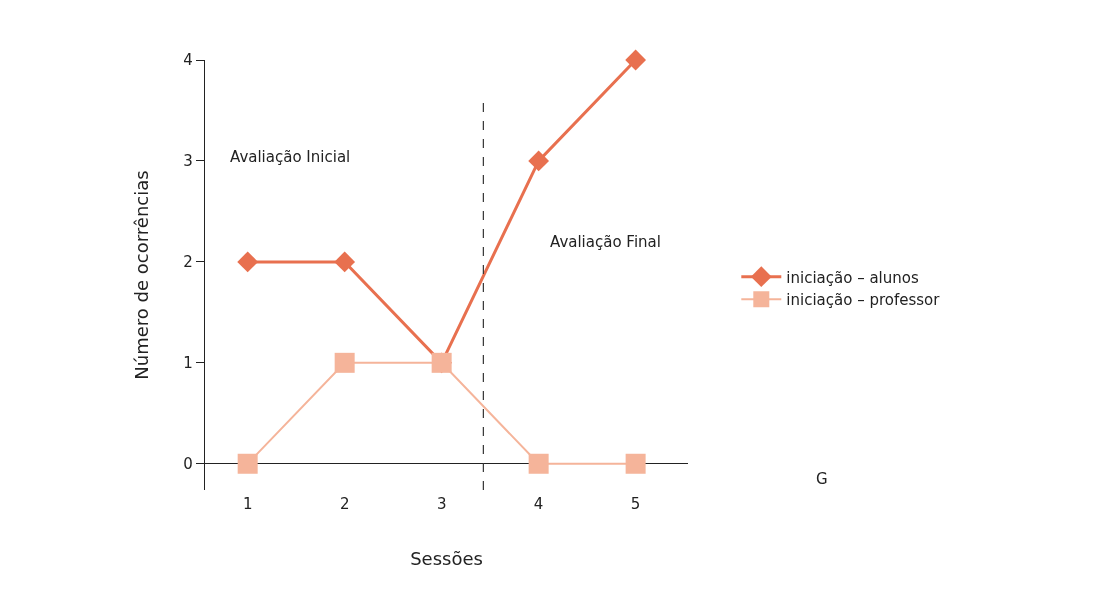 The image size is (1094, 608). What do you see at coordinates (188, 464) in the screenshot?
I see `y-tick-label: 0` at bounding box center [188, 464].